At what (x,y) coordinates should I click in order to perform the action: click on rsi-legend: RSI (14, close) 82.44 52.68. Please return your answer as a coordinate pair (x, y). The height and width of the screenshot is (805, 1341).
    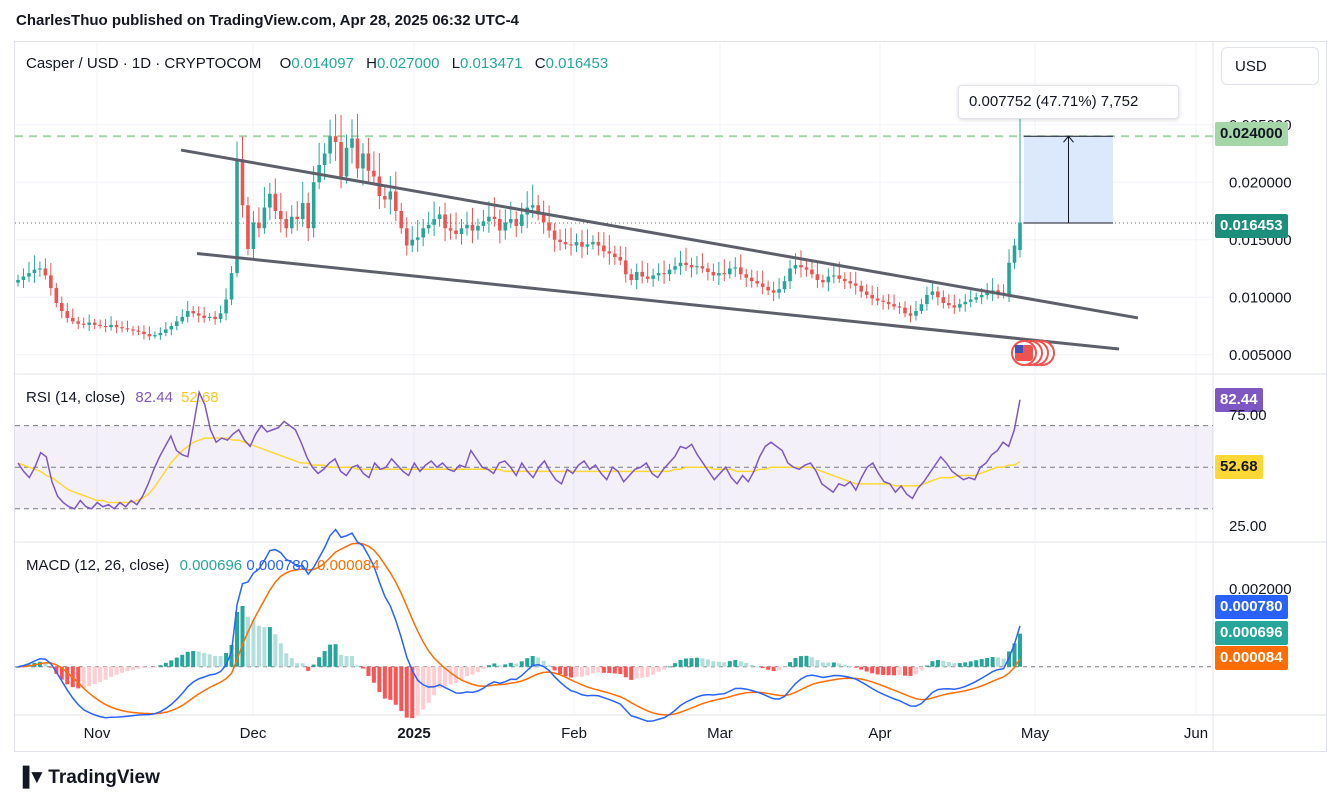
    Looking at the image, I should click on (122, 397).